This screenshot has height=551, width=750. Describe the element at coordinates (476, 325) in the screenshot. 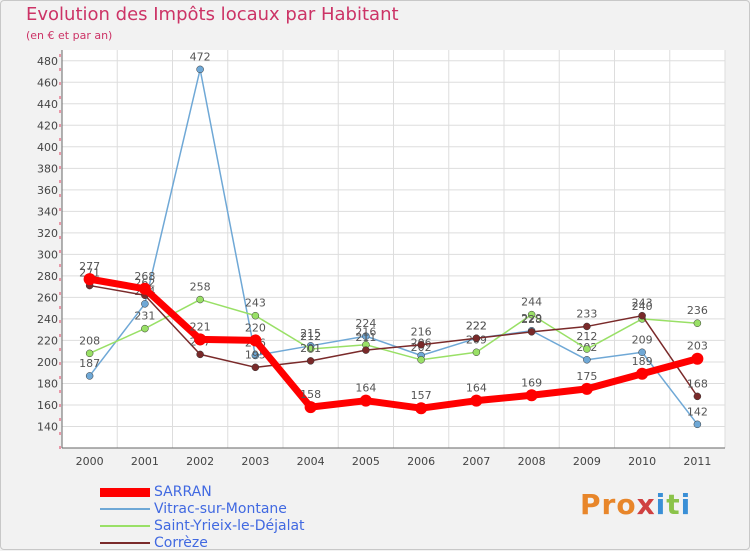

I see `data-label: 222` at that location.